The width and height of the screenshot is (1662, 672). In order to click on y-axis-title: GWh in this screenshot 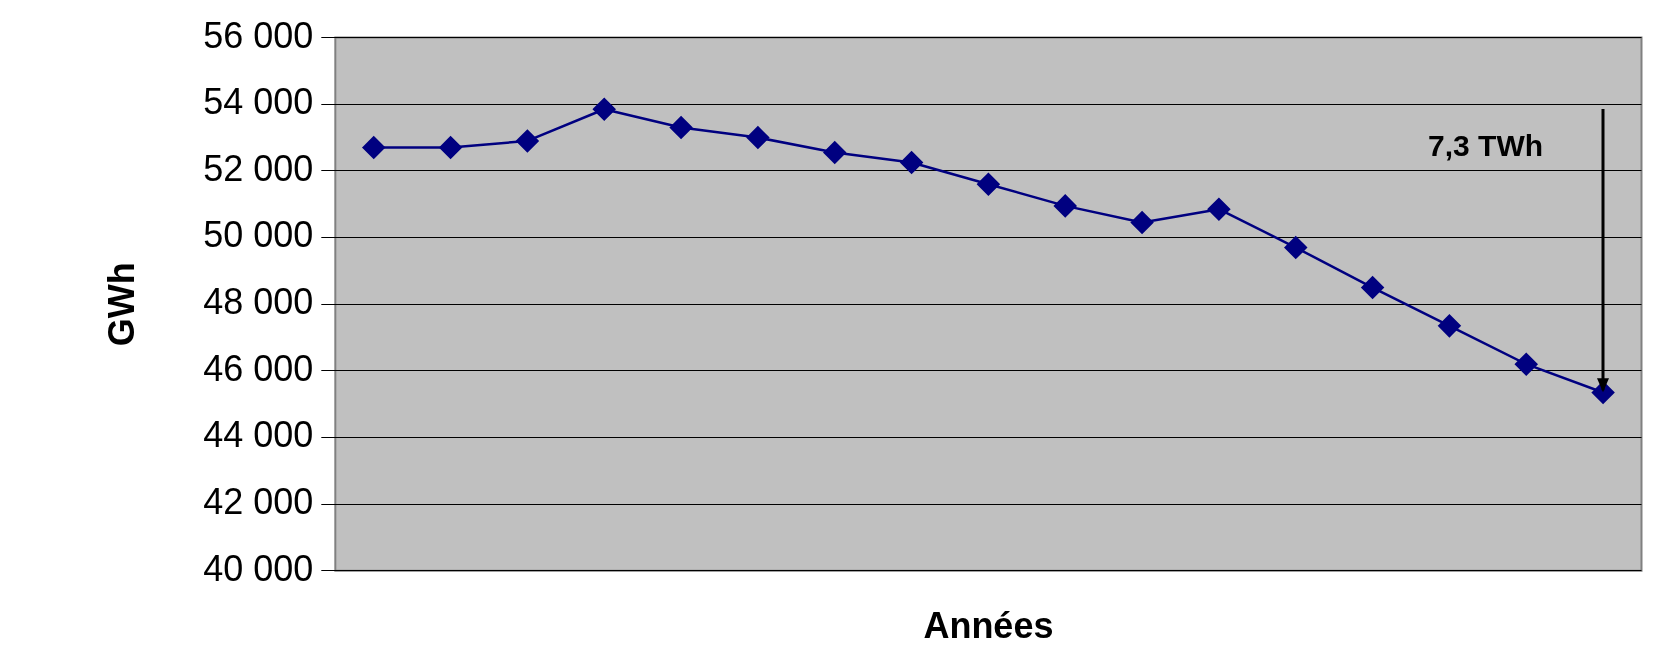, I will do `click(121, 304)`.